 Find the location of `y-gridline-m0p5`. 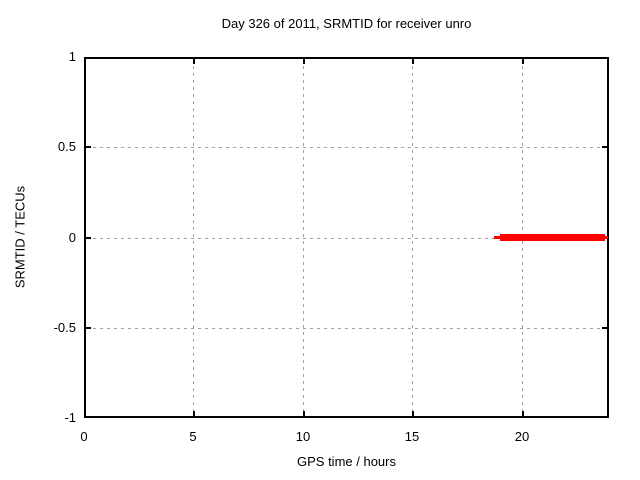

y-gridline-m0p5 is located at coordinates (346, 328).